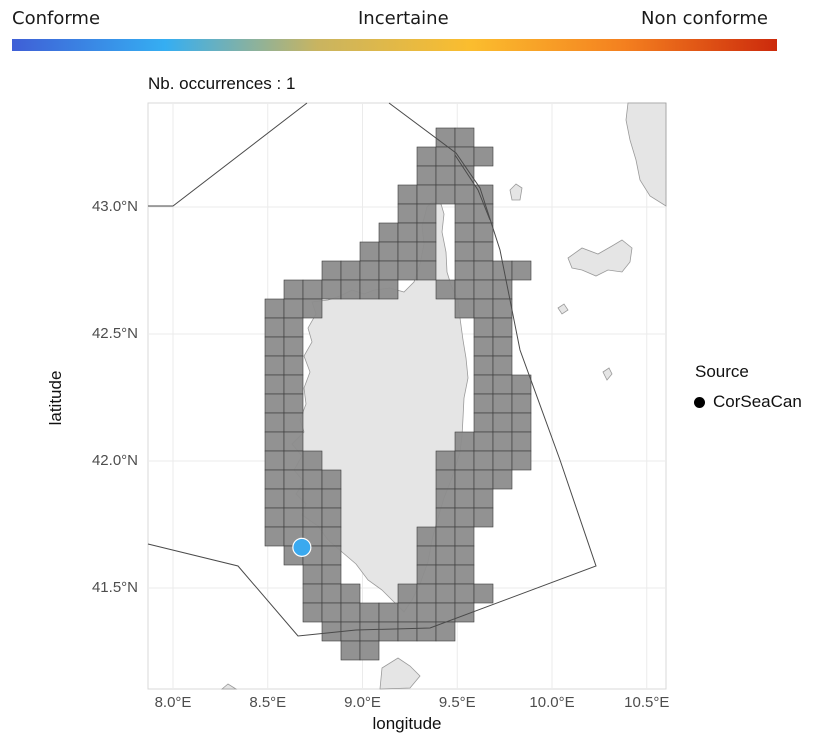  I want to click on scale-label-incertaine: Incertaine, so click(403, 18).